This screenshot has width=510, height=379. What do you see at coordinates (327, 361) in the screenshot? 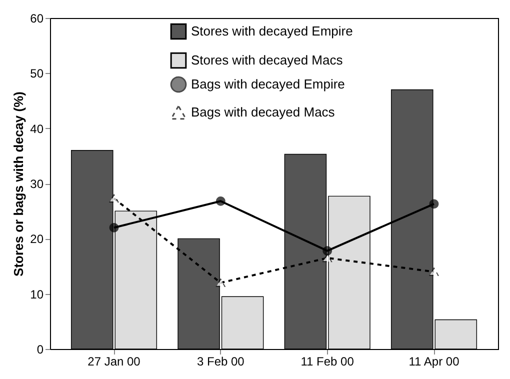
I see `x-tick-label: 11 Feb 00` at bounding box center [327, 361].